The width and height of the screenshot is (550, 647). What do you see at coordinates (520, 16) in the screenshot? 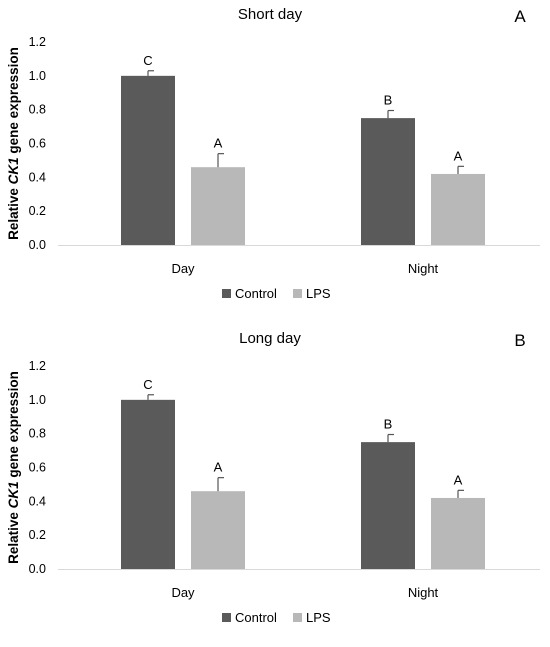
I see `panel-label: A` at bounding box center [520, 16].